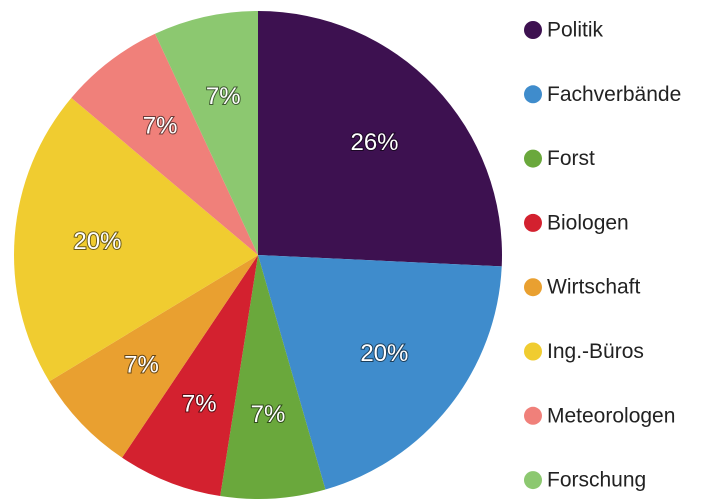 The height and width of the screenshot is (500, 725). Describe the element at coordinates (588, 222) in the screenshot. I see `legend-label: Biologen` at that location.